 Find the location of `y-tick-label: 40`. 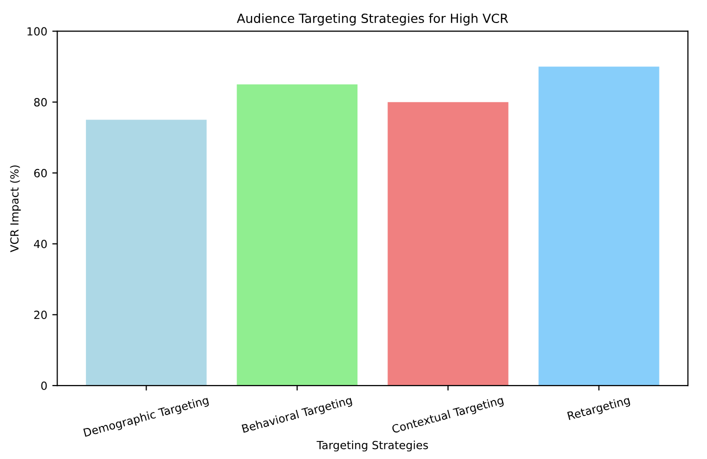

y-tick-label: 40 is located at coordinates (40, 244).